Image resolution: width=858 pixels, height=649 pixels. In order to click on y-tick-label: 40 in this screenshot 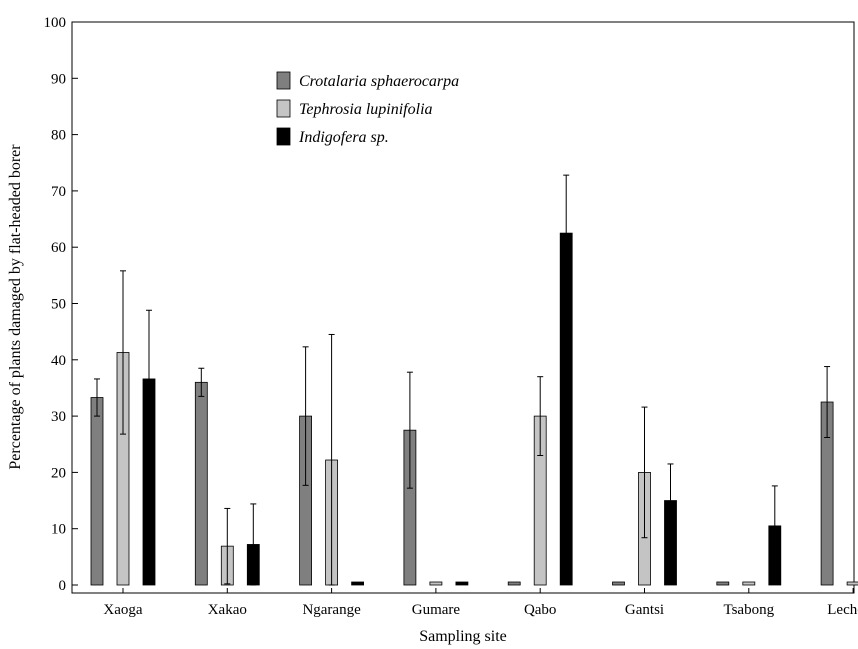, I will do `click(58, 361)`.